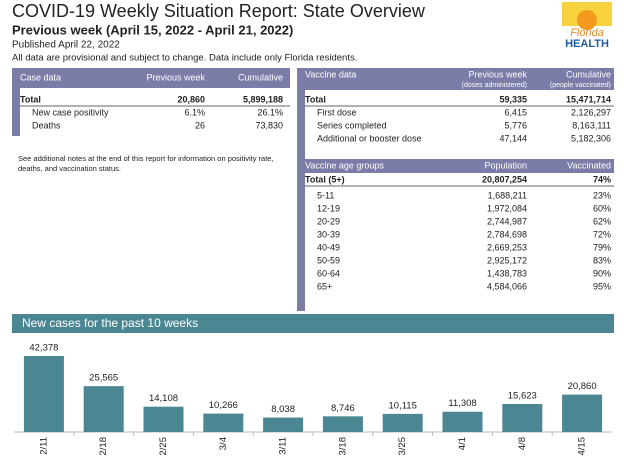 This screenshot has height=464, width=624. I want to click on data-label: 11,308, so click(462, 403).